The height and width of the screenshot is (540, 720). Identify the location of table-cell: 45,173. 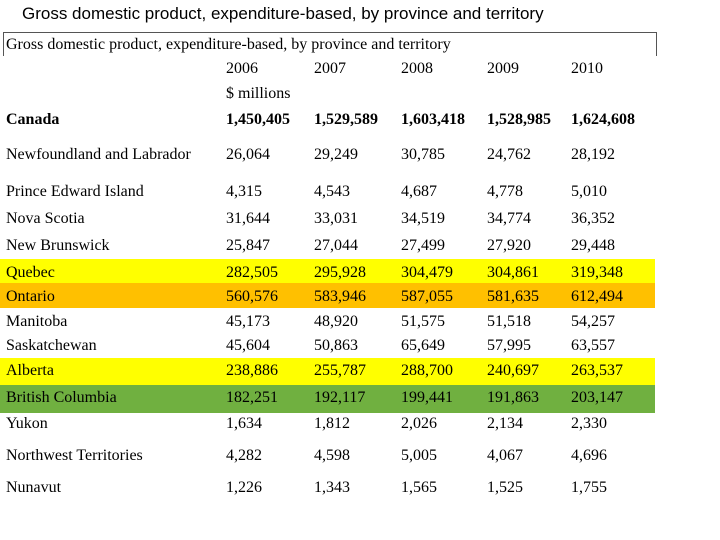
(248, 321).